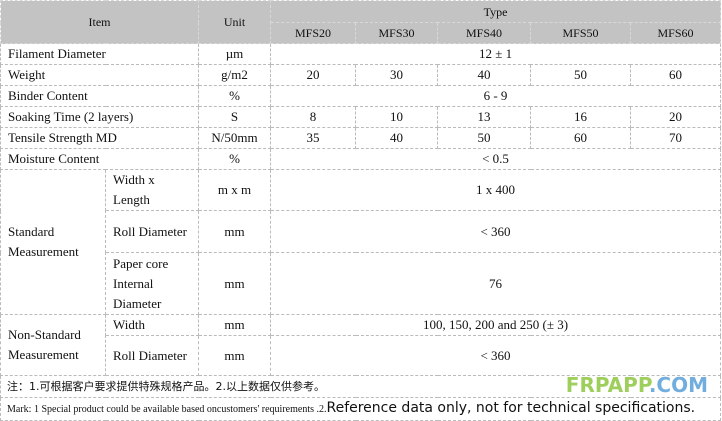 Image resolution: width=722 pixels, height=421 pixels. What do you see at coordinates (234, 75) in the screenshot?
I see `row-unit: g/m2` at bounding box center [234, 75].